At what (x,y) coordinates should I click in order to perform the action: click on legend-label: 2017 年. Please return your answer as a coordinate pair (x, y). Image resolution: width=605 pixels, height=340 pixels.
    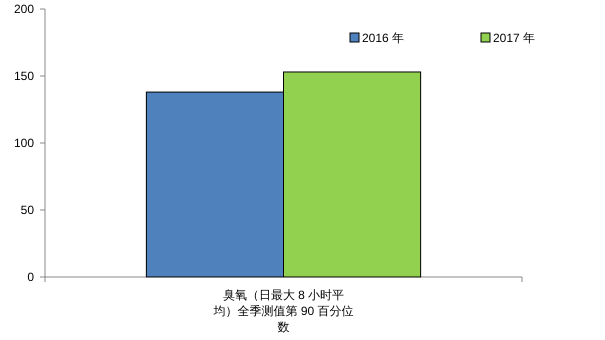
    Looking at the image, I should click on (514, 38).